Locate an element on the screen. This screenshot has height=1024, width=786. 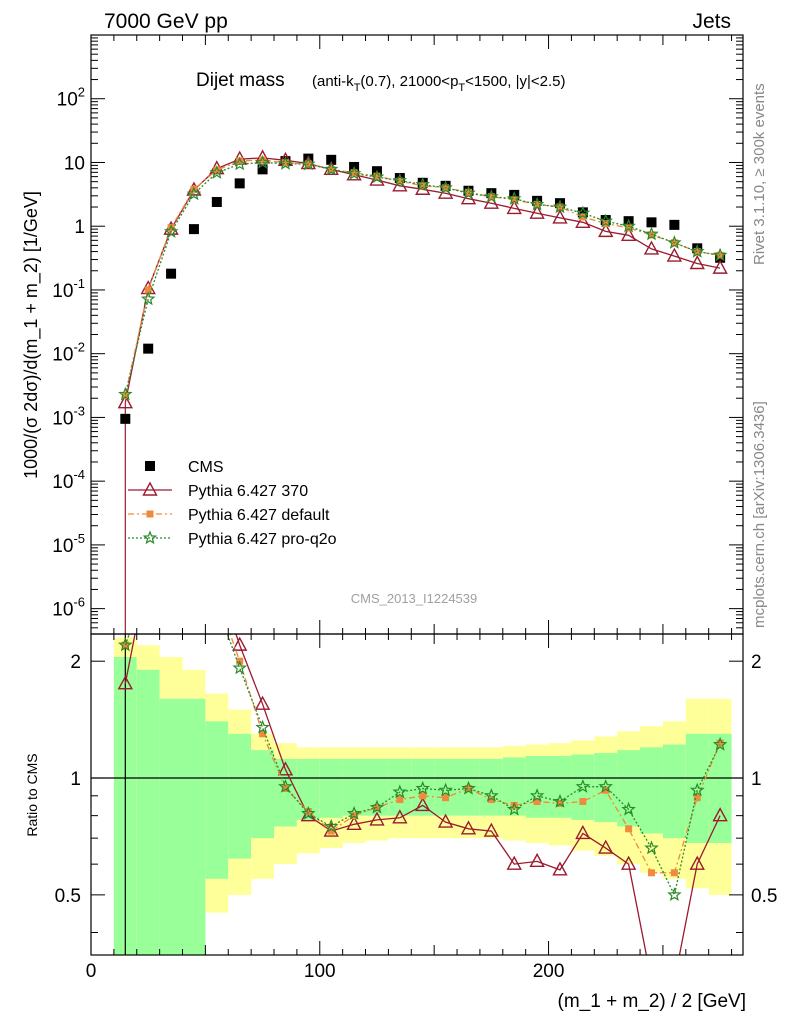
legend-label: CMS is located at coordinates (206, 467).